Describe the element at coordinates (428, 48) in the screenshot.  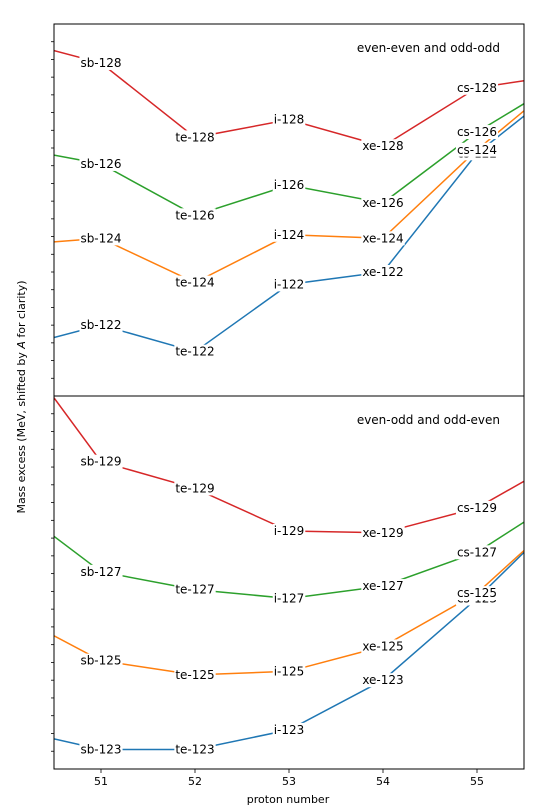
I see `panel-top-title: even-even and odd-odd` at that location.